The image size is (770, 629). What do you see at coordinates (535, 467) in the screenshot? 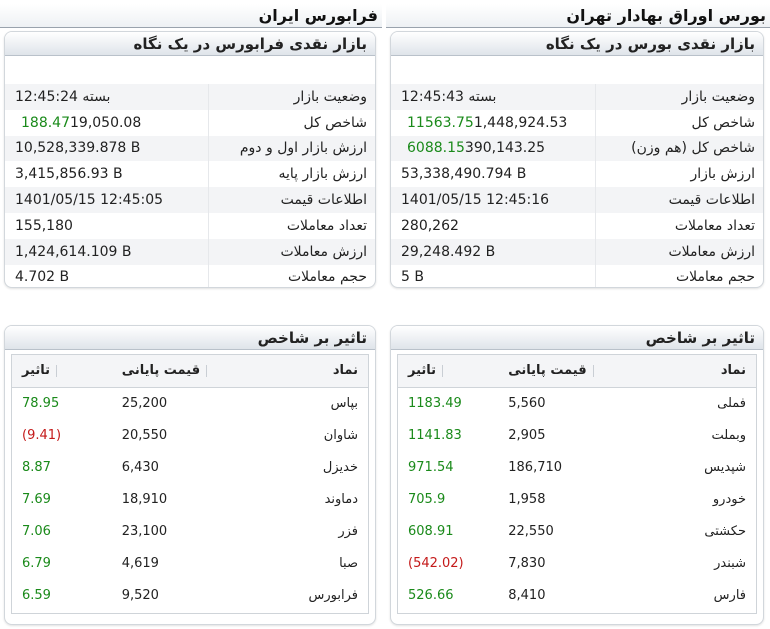
I see `price-cell: 186,710` at bounding box center [535, 467].